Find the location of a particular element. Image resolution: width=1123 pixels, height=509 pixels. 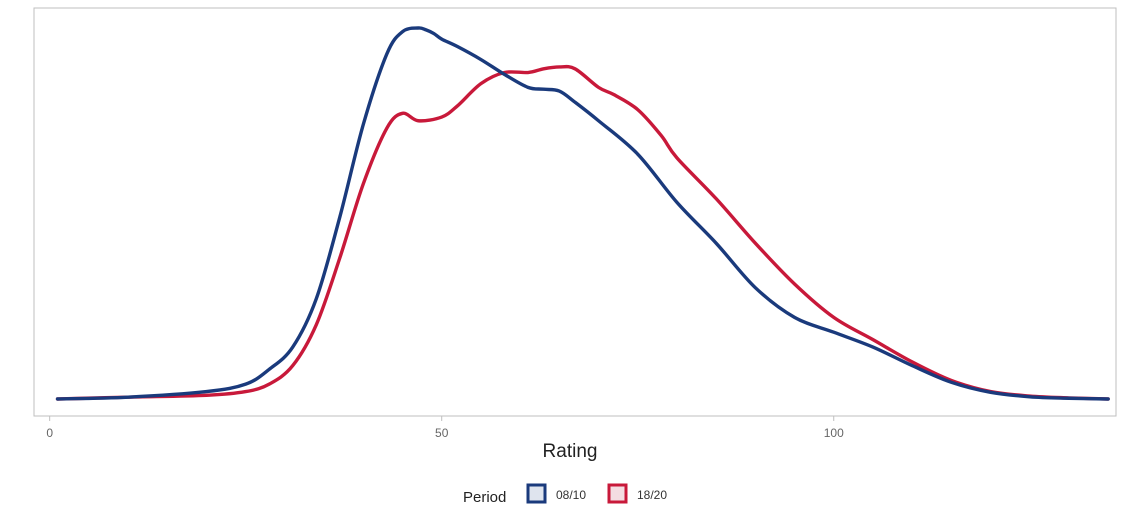

legend-label-08-10: 08/10 is located at coordinates (571, 495).